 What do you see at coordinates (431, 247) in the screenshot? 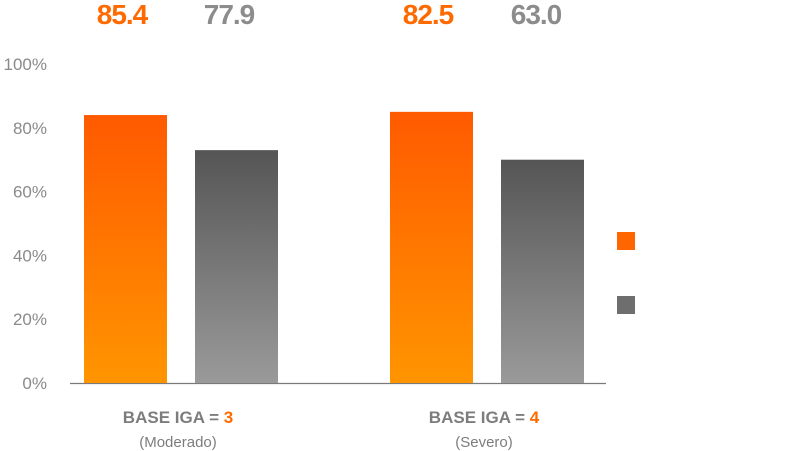
I see `bar-series1-cat2` at bounding box center [431, 247].